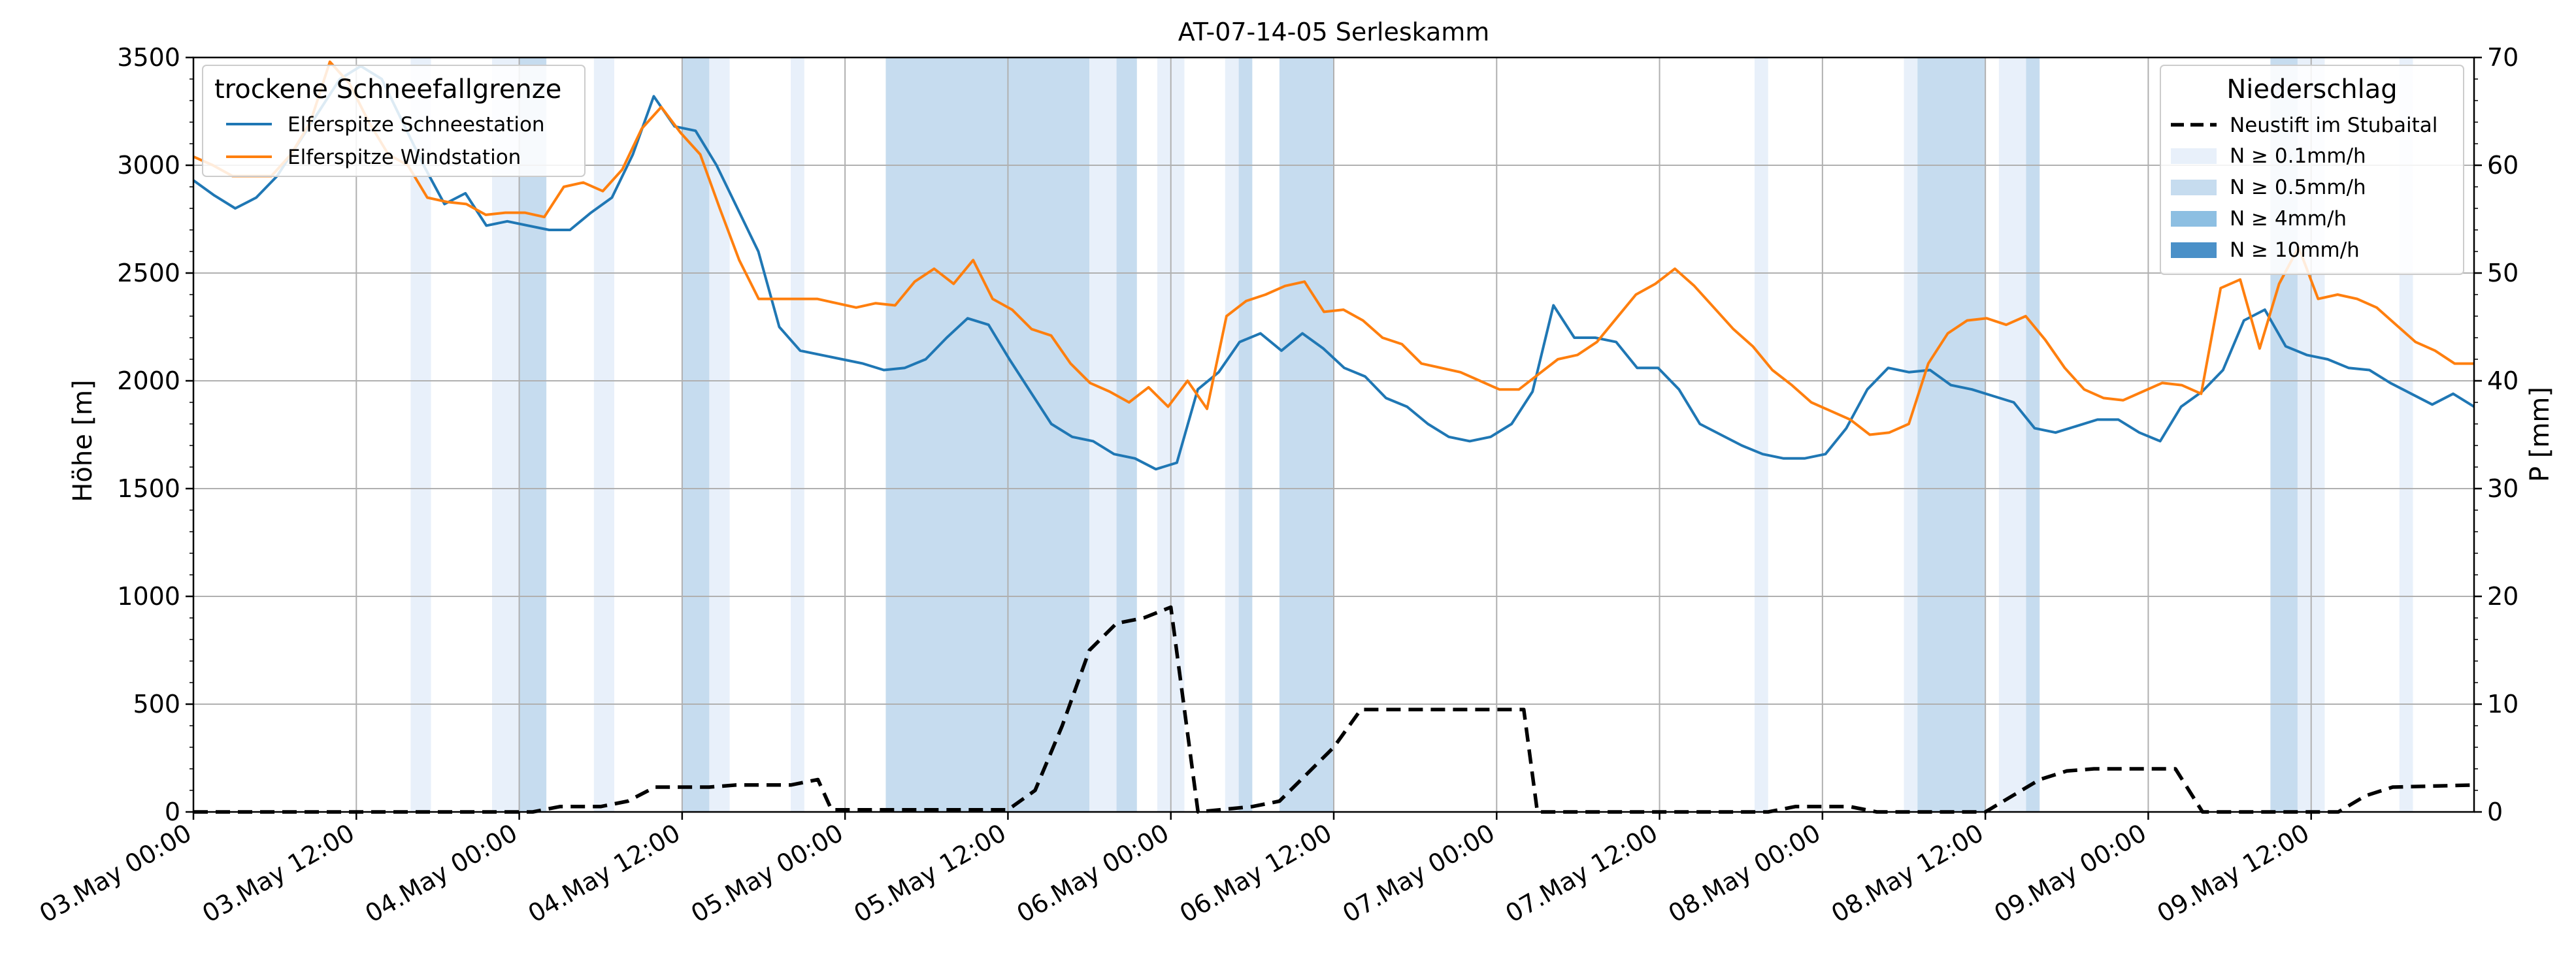  I want to click on legend-label-elferspitze-windstation: Elferspitze Windstation, so click(404, 157).